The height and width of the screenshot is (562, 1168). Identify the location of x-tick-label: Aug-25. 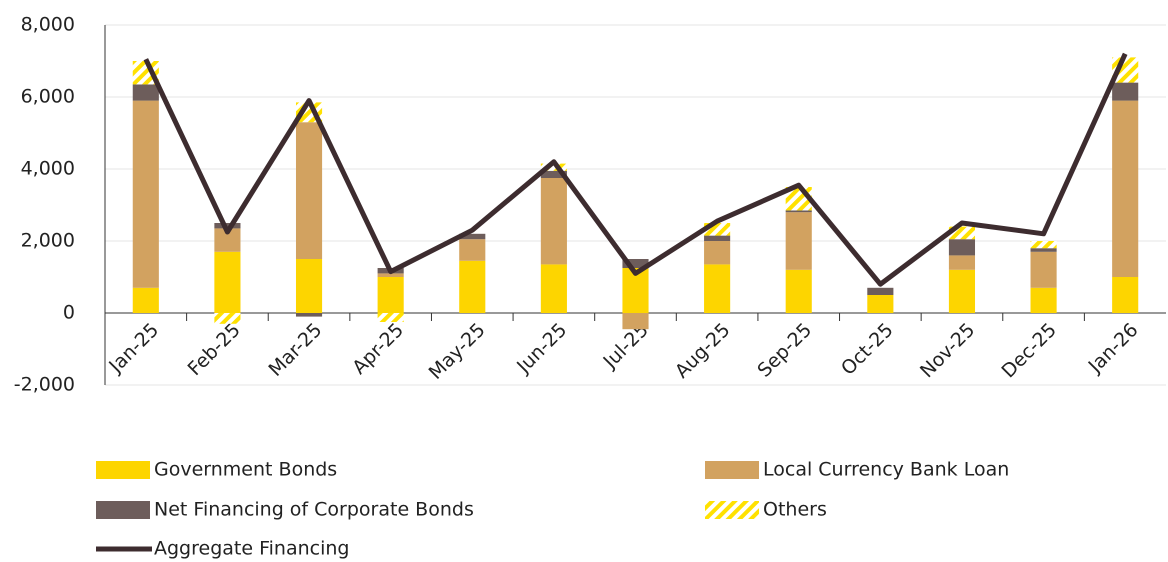
(703, 351).